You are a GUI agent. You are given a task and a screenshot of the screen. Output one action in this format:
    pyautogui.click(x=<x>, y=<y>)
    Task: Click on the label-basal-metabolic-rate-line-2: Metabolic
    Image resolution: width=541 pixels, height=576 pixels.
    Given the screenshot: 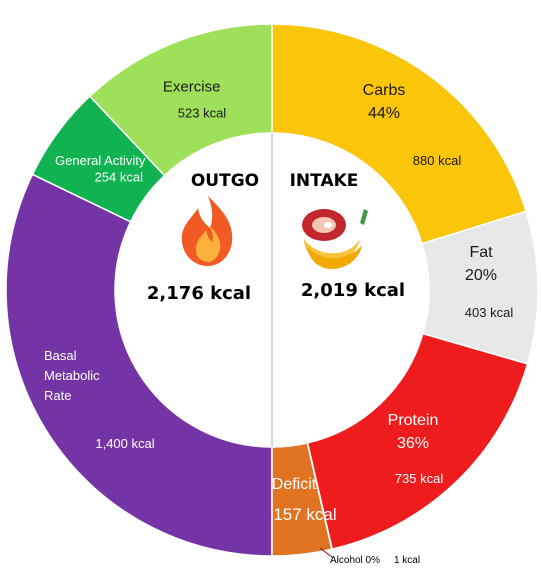 What is the action you would take?
    pyautogui.click(x=72, y=375)
    